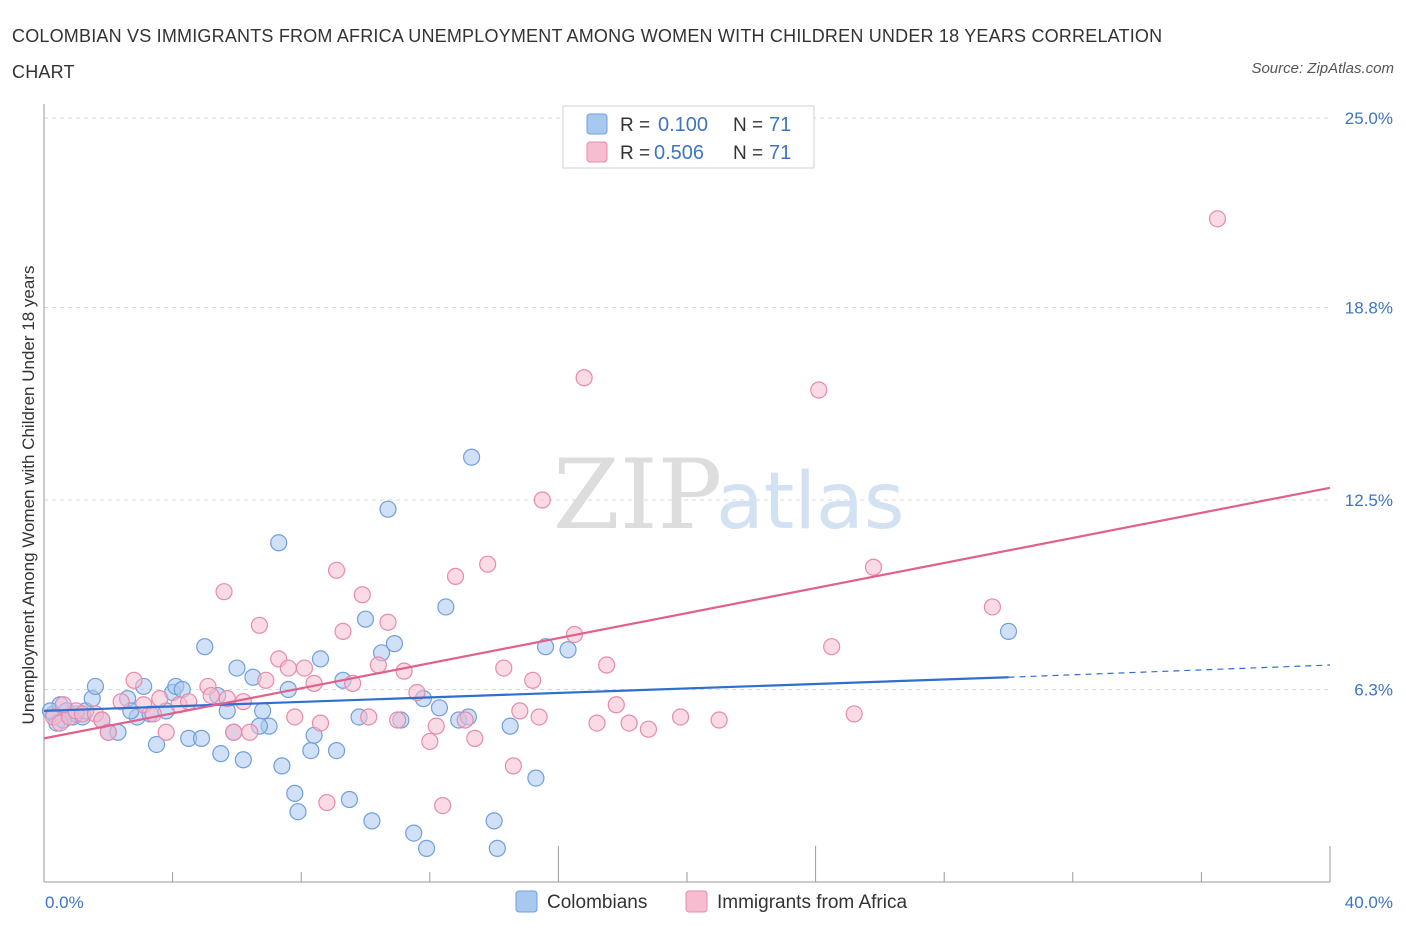 The width and height of the screenshot is (1406, 930). Describe the element at coordinates (810, 502) in the screenshot. I see `watermark-atlas: atlas` at that location.